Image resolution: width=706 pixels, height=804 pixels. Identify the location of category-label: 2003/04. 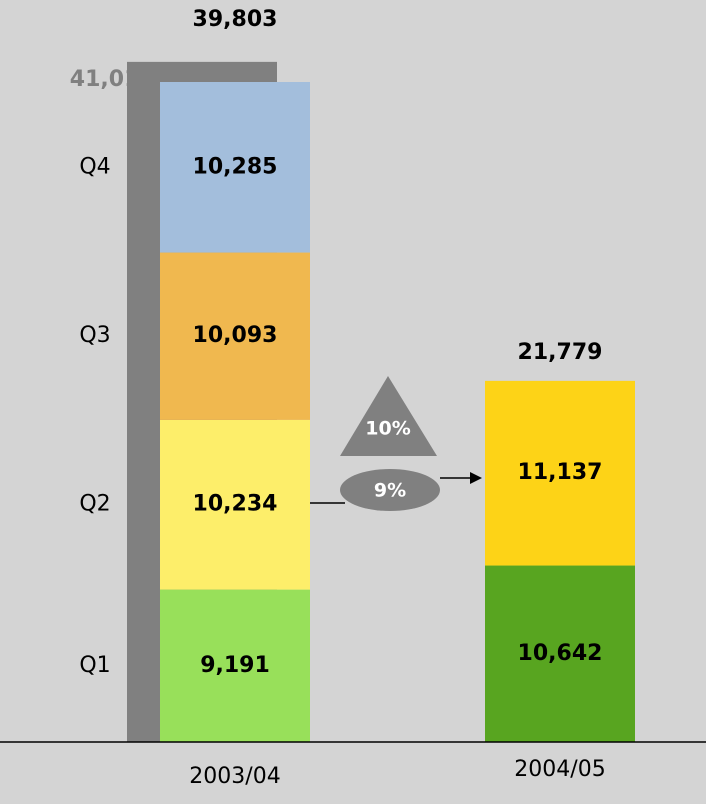
(234, 776).